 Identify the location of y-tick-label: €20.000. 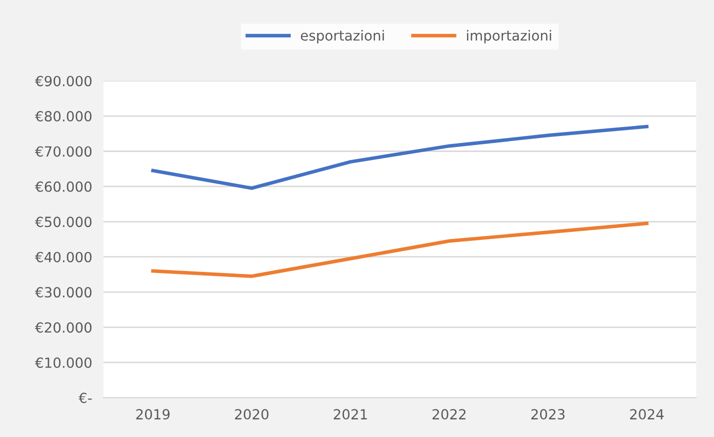
(63, 327).